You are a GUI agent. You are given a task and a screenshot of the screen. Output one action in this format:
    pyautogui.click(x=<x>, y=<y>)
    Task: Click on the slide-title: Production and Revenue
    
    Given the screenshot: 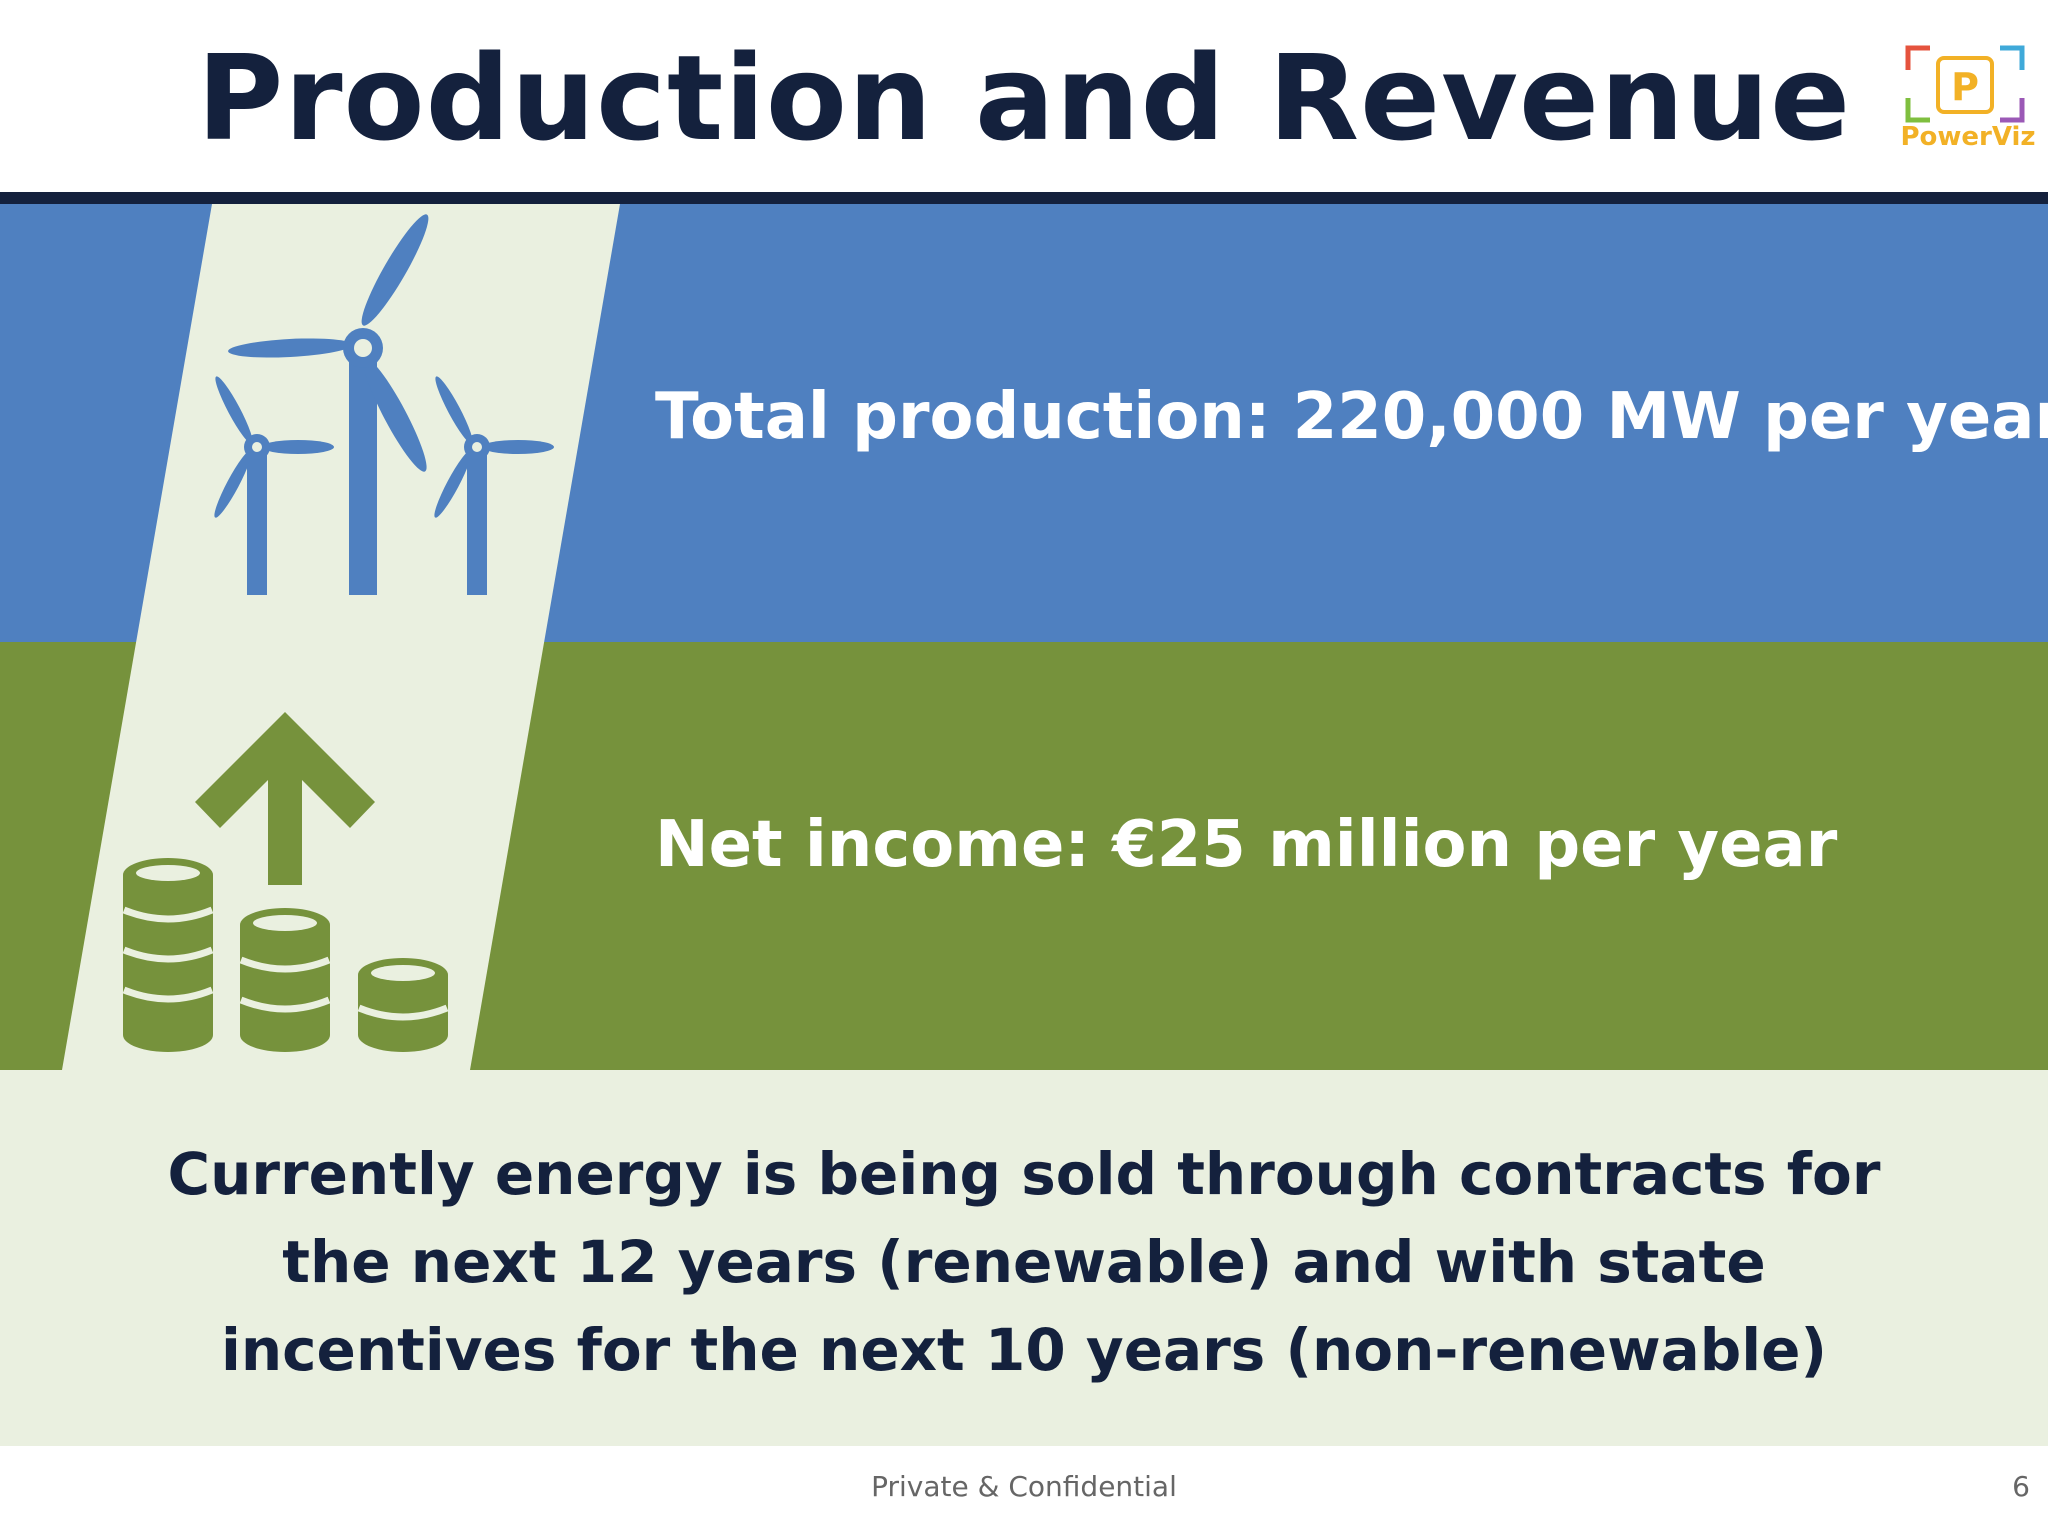 What is the action you would take?
    pyautogui.click(x=1024, y=98)
    